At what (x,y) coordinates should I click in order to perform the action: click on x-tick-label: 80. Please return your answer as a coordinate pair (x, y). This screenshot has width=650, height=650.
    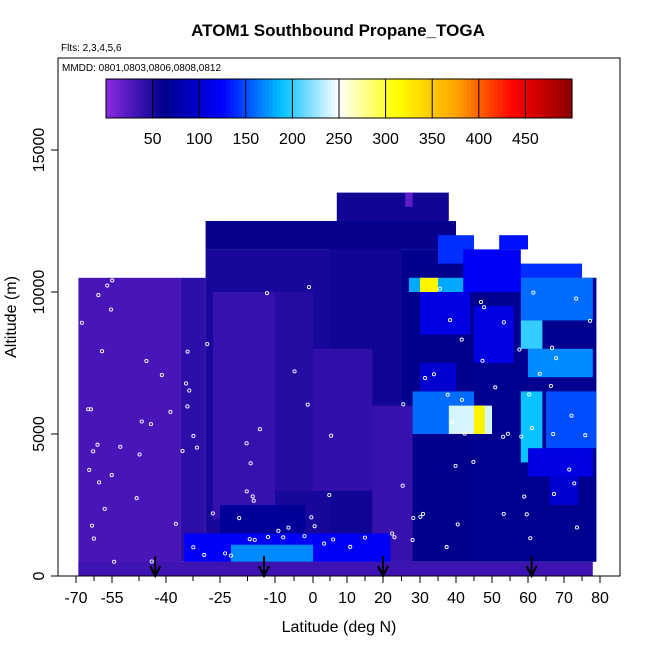
    Looking at the image, I should click on (600, 598).